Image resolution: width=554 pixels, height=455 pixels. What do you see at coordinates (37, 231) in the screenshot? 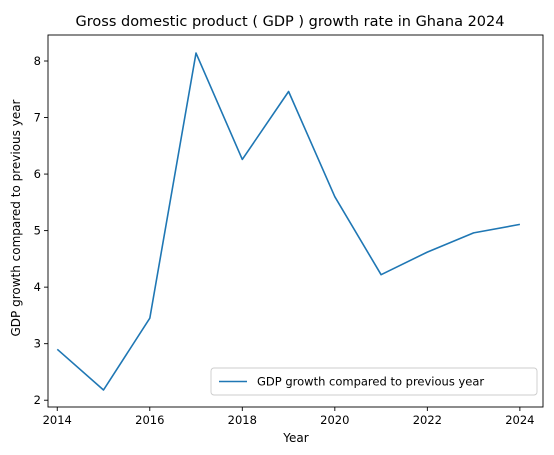
I see `y-tick-label: 5` at bounding box center [37, 231].